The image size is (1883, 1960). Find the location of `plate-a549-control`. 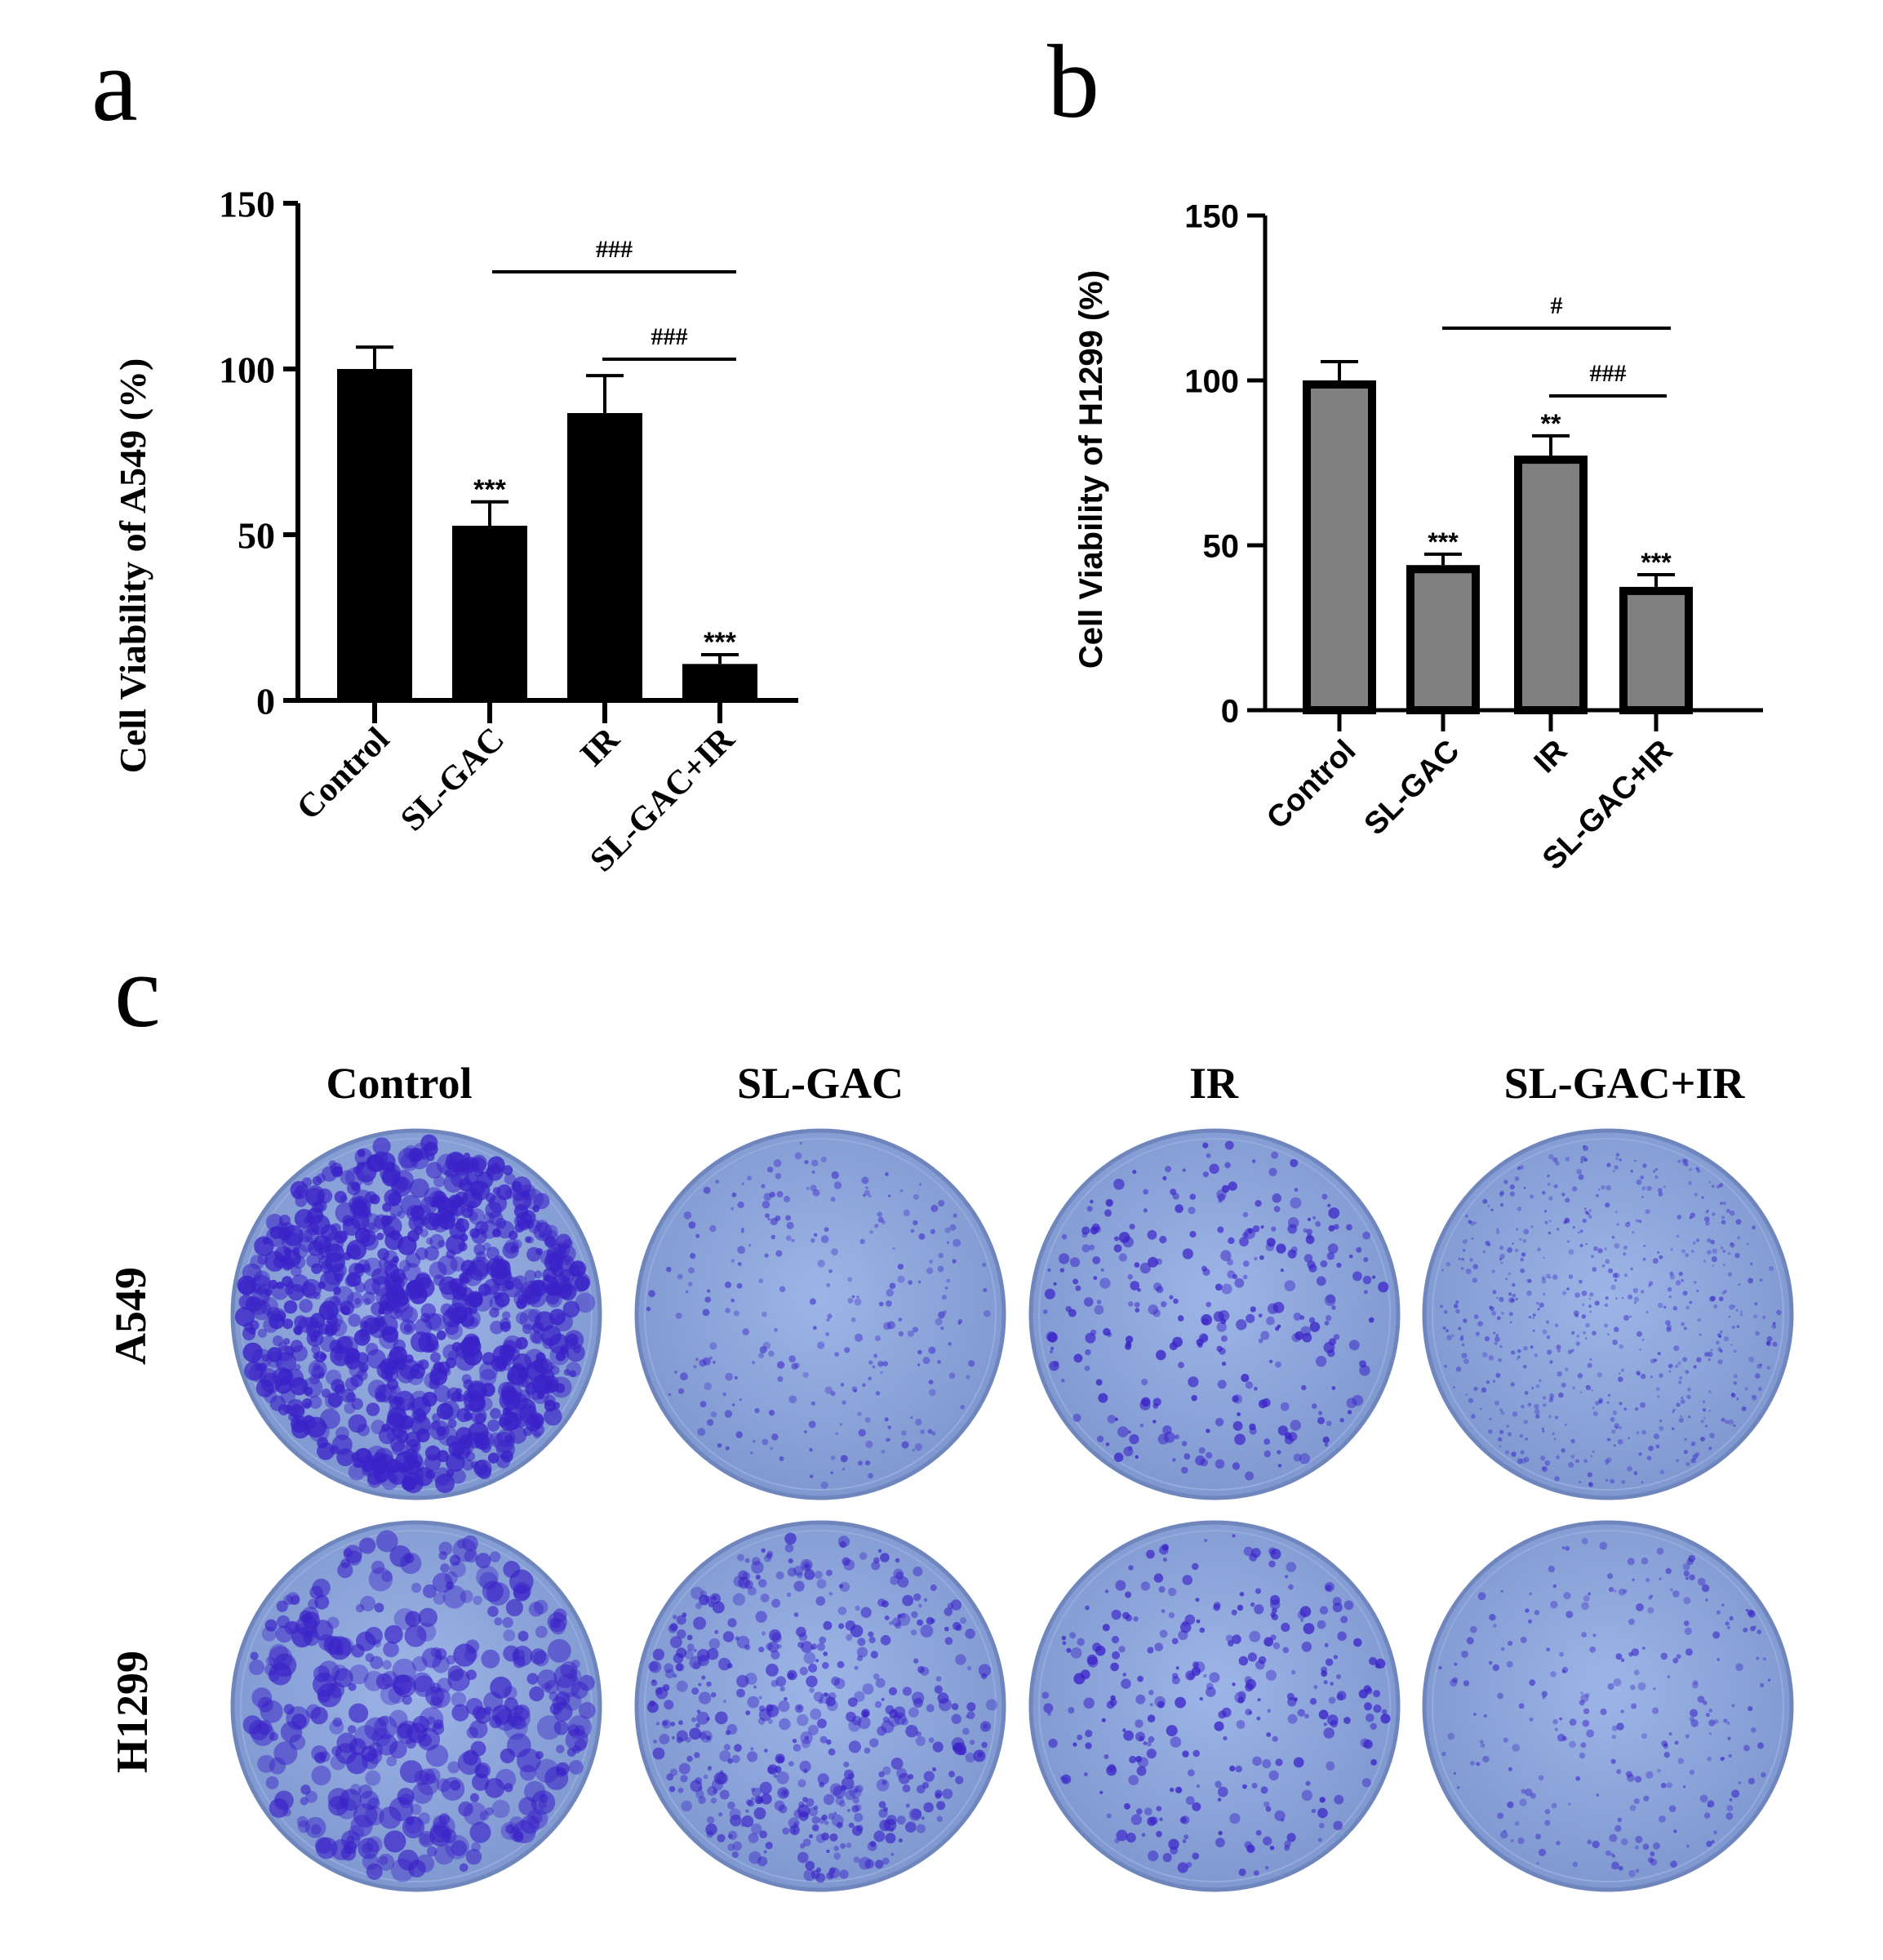

plate-a549-control is located at coordinates (416, 1314).